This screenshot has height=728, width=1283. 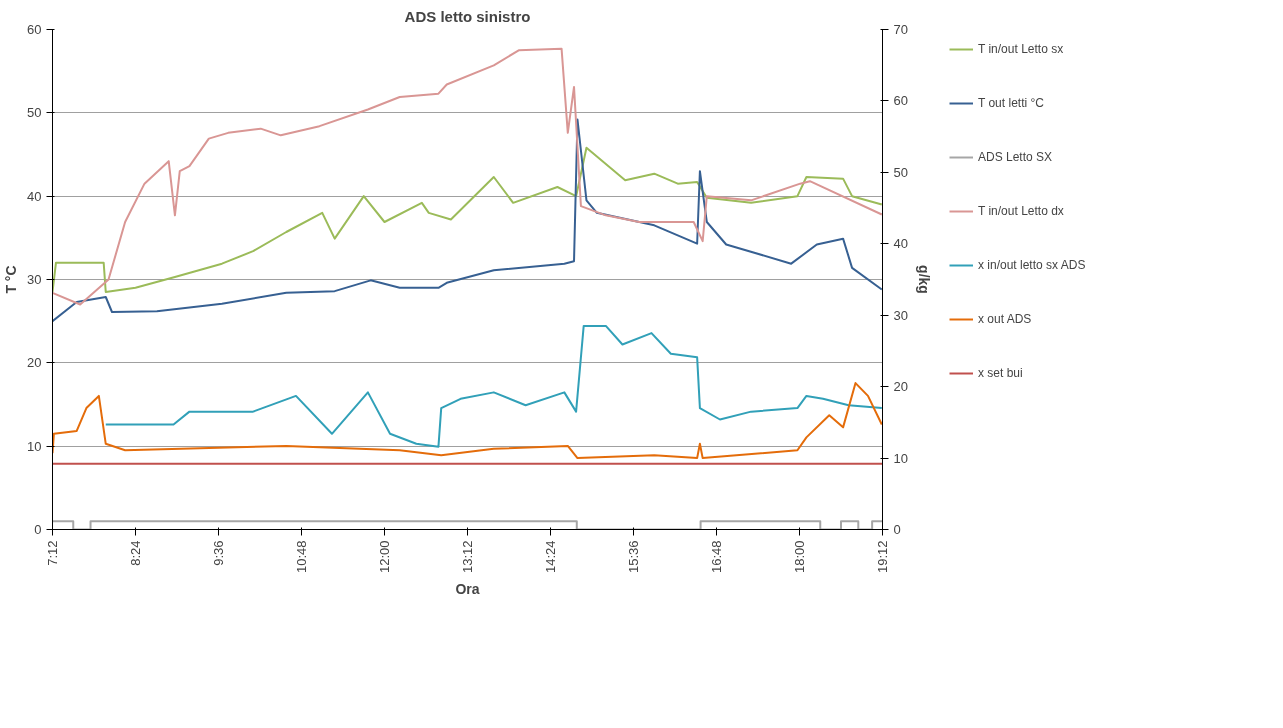 I want to click on legend-label: x out ADS, so click(x=1005, y=319).